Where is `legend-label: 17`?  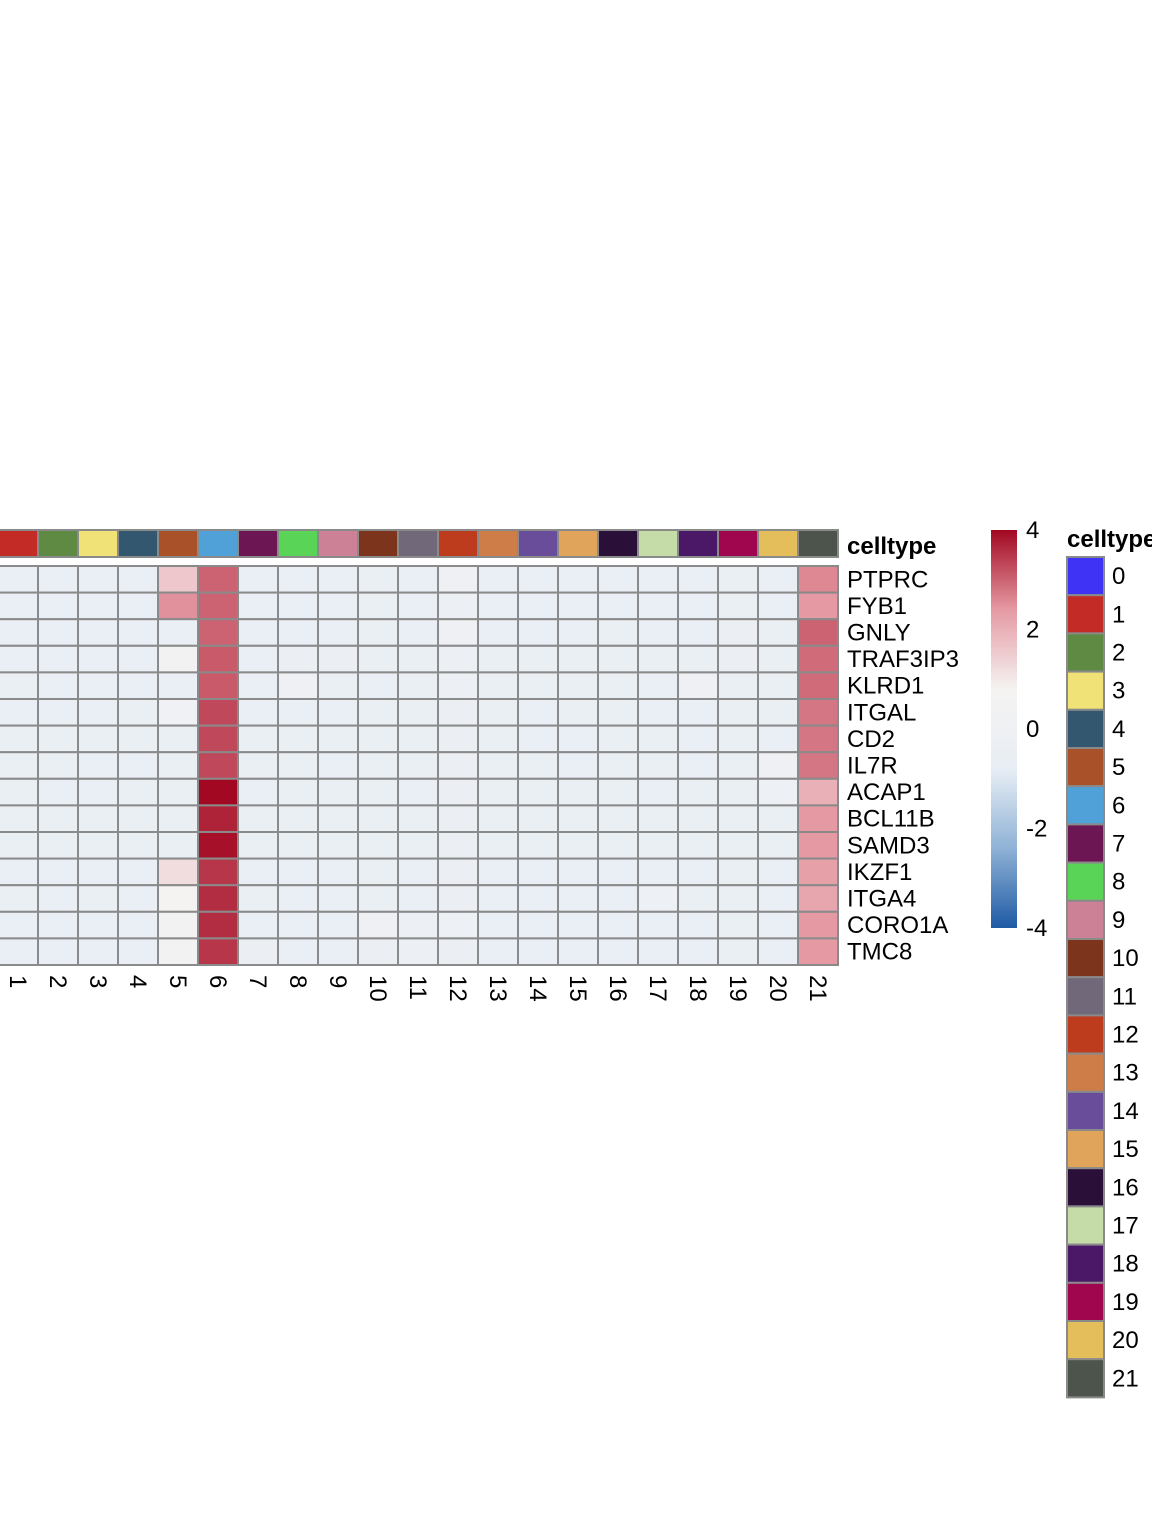 legend-label: 17 is located at coordinates (1125, 1226).